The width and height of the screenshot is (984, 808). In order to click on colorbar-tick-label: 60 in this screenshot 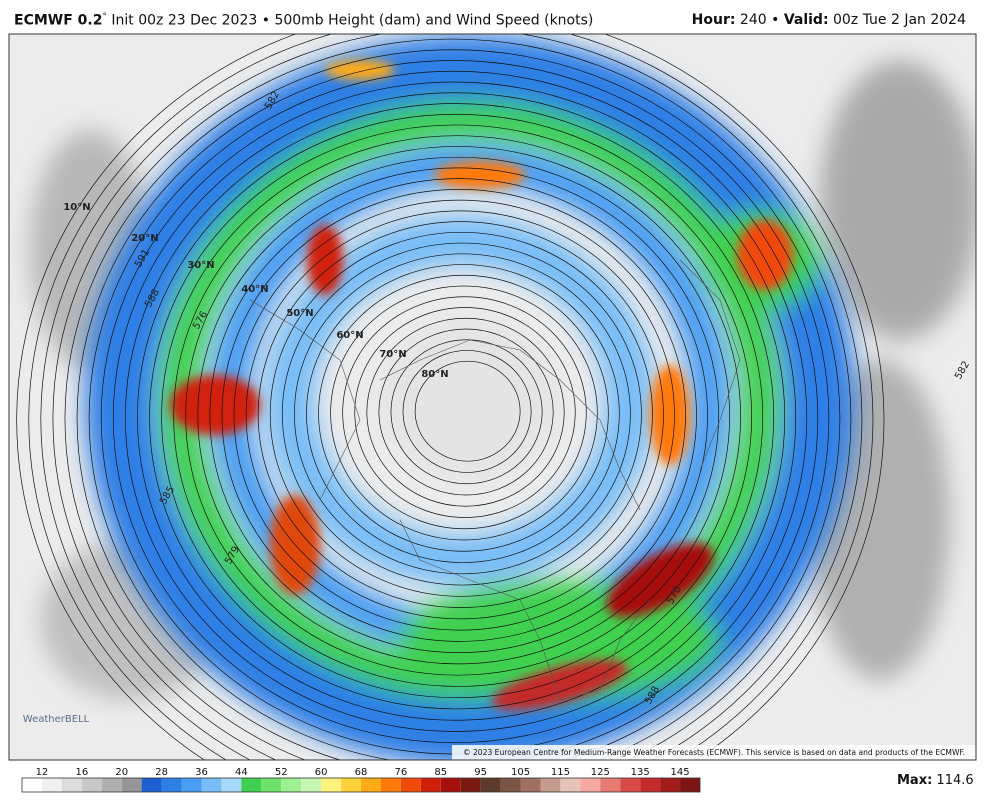, I will do `click(321, 772)`.